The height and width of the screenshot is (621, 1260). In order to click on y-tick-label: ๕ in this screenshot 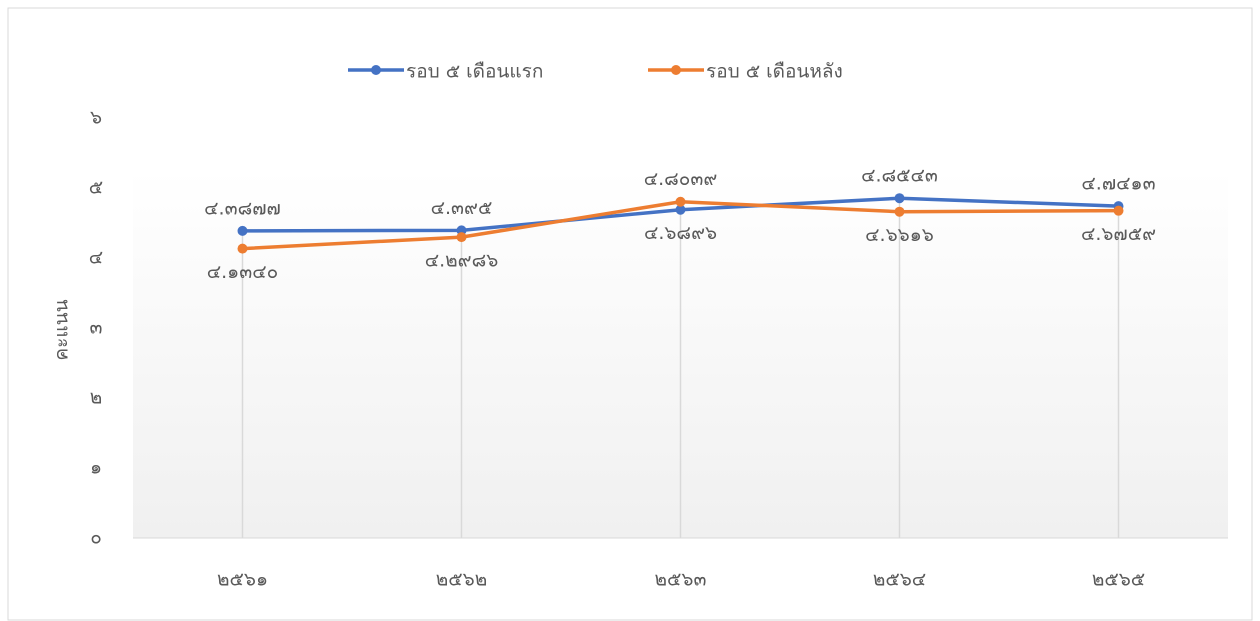, I will do `click(96, 188)`.